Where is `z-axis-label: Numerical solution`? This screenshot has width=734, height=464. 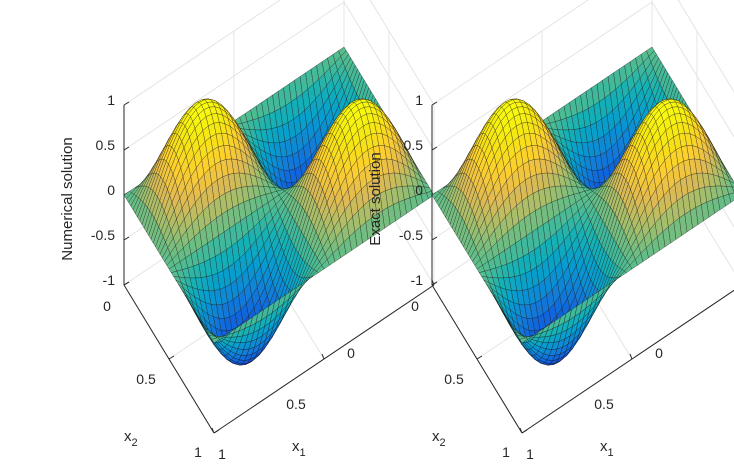
z-axis-label: Numerical solution is located at coordinates (67, 198).